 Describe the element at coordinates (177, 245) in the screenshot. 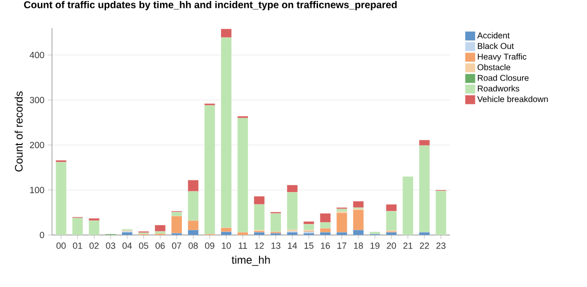

I see `x-tick-label: 07` at that location.